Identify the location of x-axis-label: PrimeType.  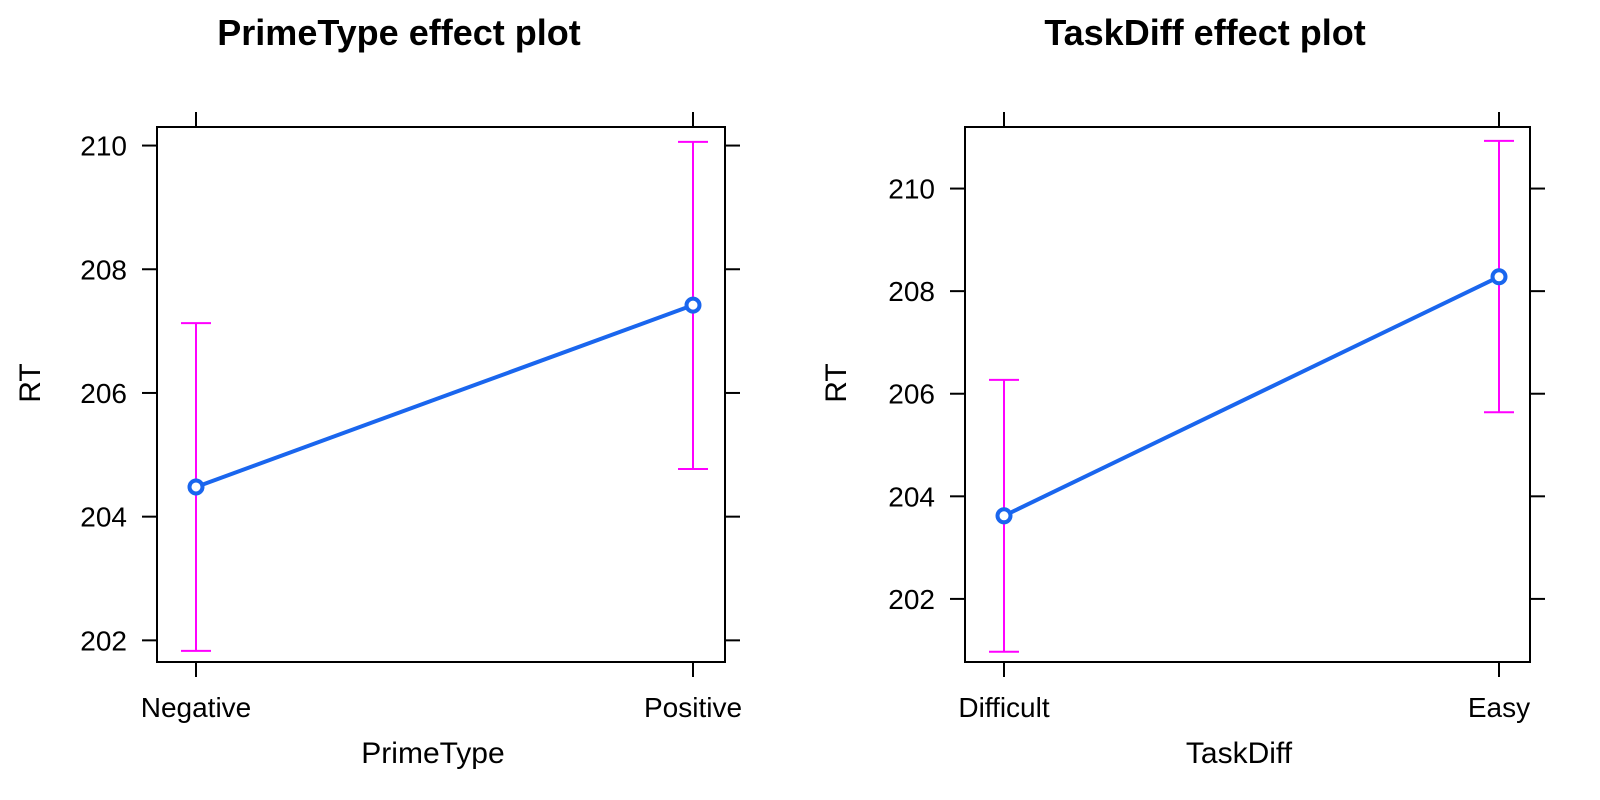
(432, 753).